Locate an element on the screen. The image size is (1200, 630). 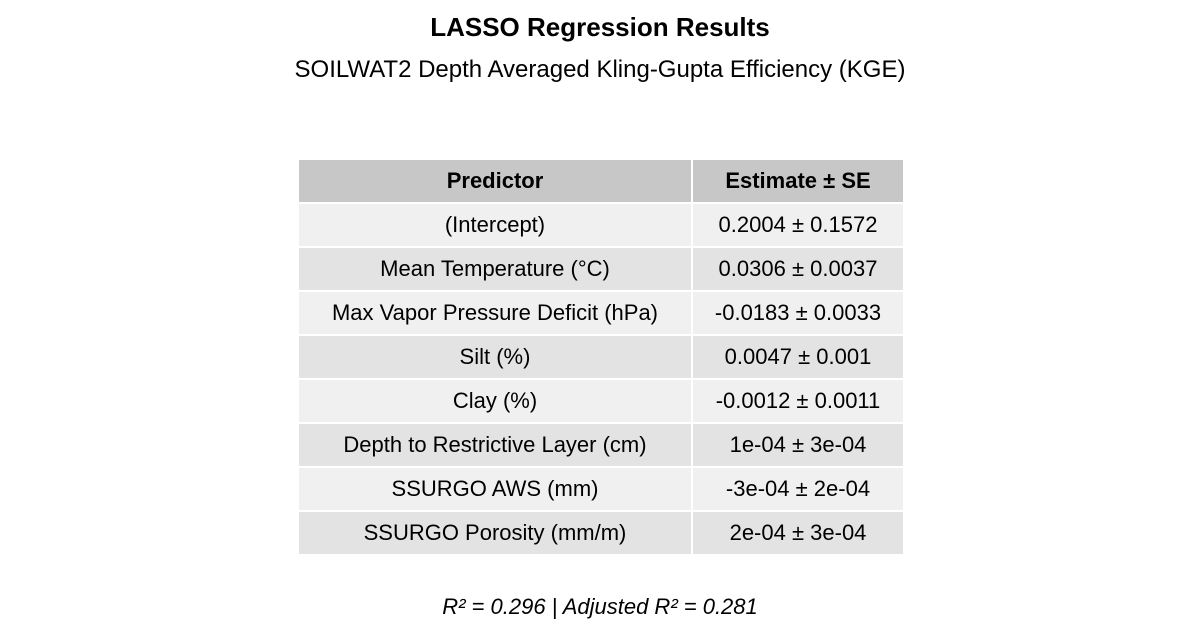
column-header-estimate: Estimate ± SE is located at coordinates (798, 181).